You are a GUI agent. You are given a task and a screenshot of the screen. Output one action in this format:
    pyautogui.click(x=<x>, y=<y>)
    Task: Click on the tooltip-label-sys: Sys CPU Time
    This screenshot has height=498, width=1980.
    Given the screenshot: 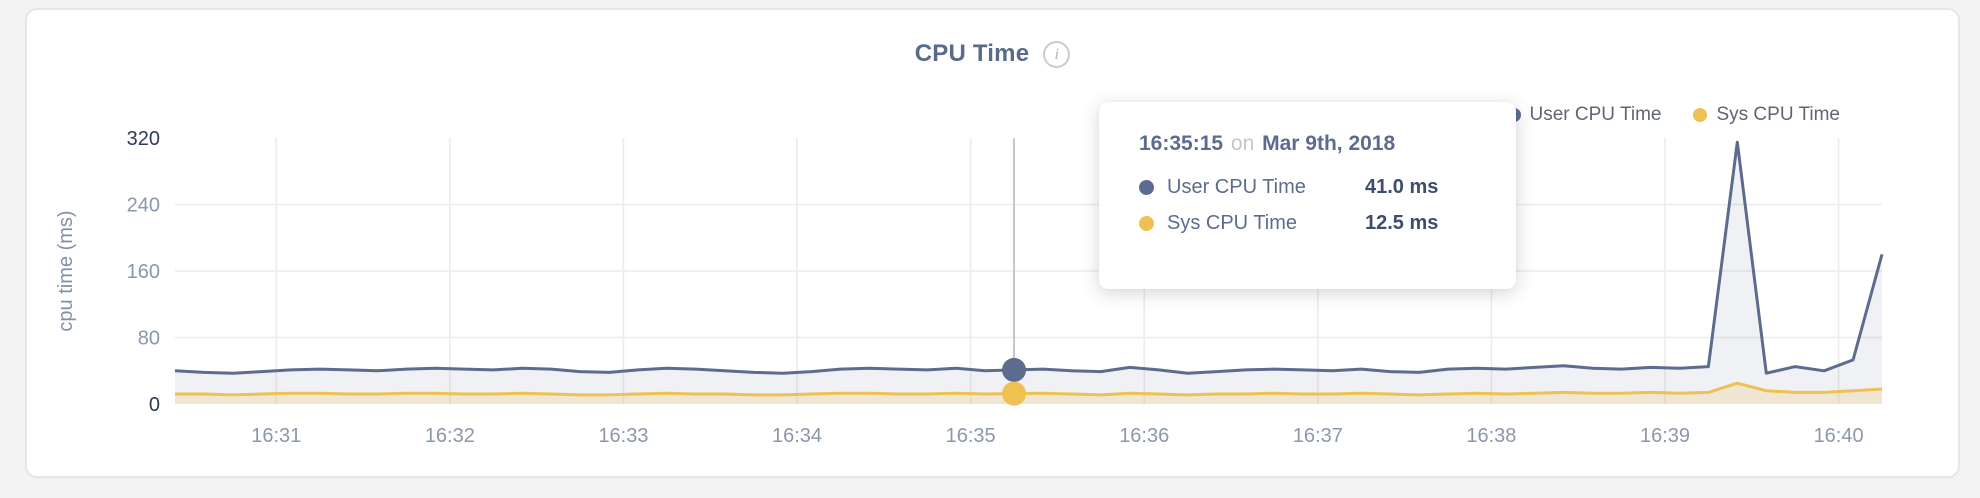 What is the action you would take?
    pyautogui.click(x=1232, y=222)
    